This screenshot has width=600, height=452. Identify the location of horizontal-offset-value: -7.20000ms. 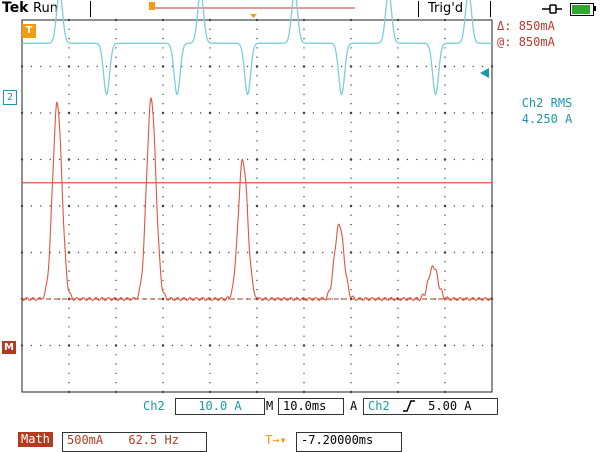
(349, 442).